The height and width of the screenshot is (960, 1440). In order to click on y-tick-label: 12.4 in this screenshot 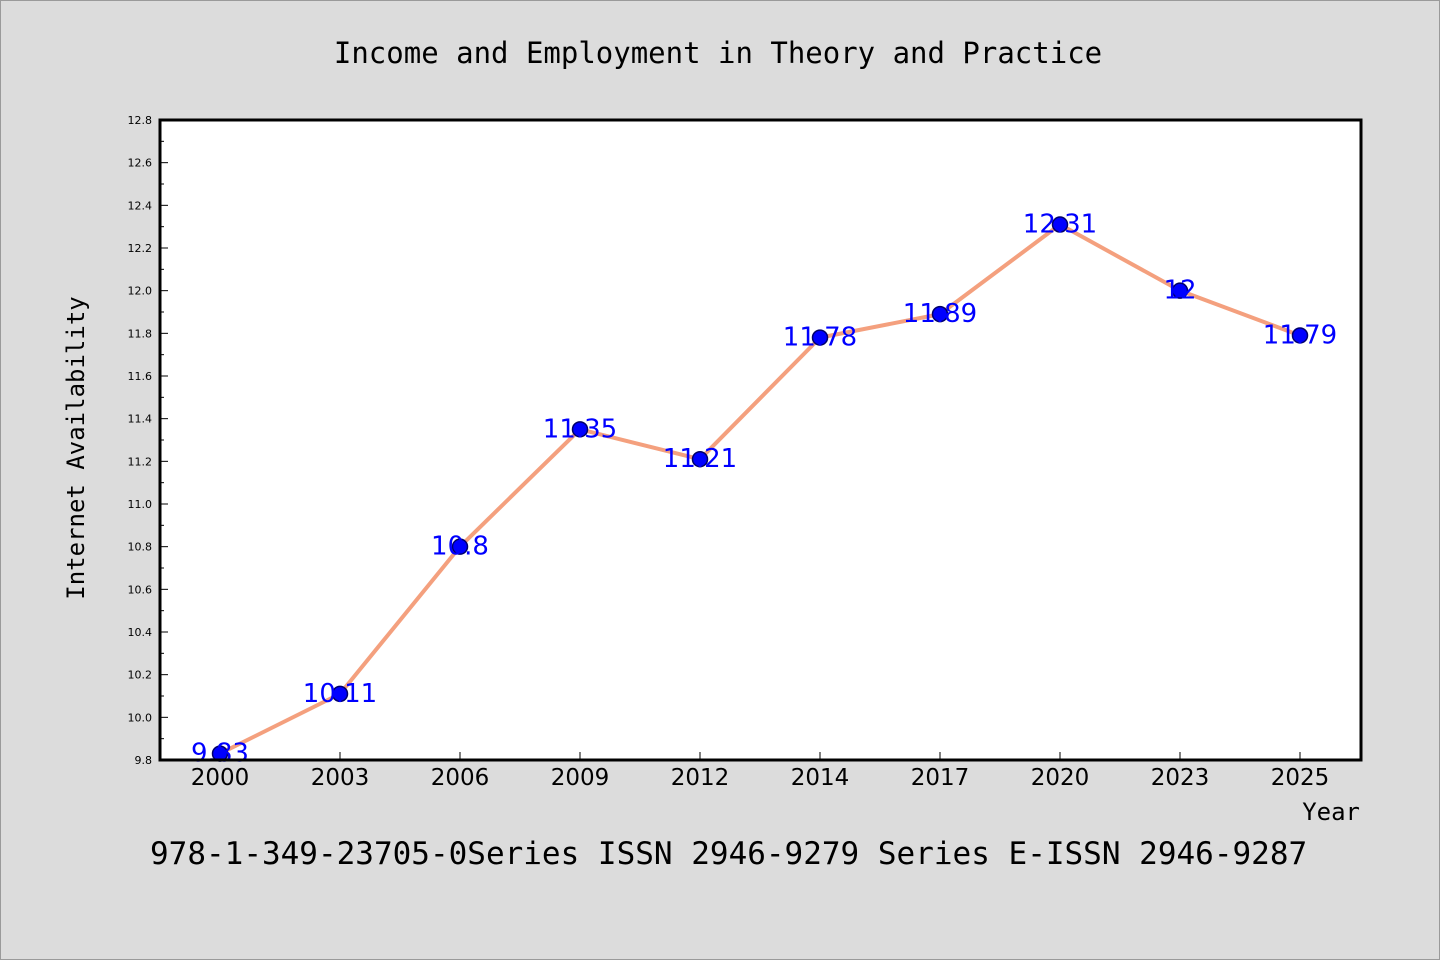, I will do `click(140, 205)`.